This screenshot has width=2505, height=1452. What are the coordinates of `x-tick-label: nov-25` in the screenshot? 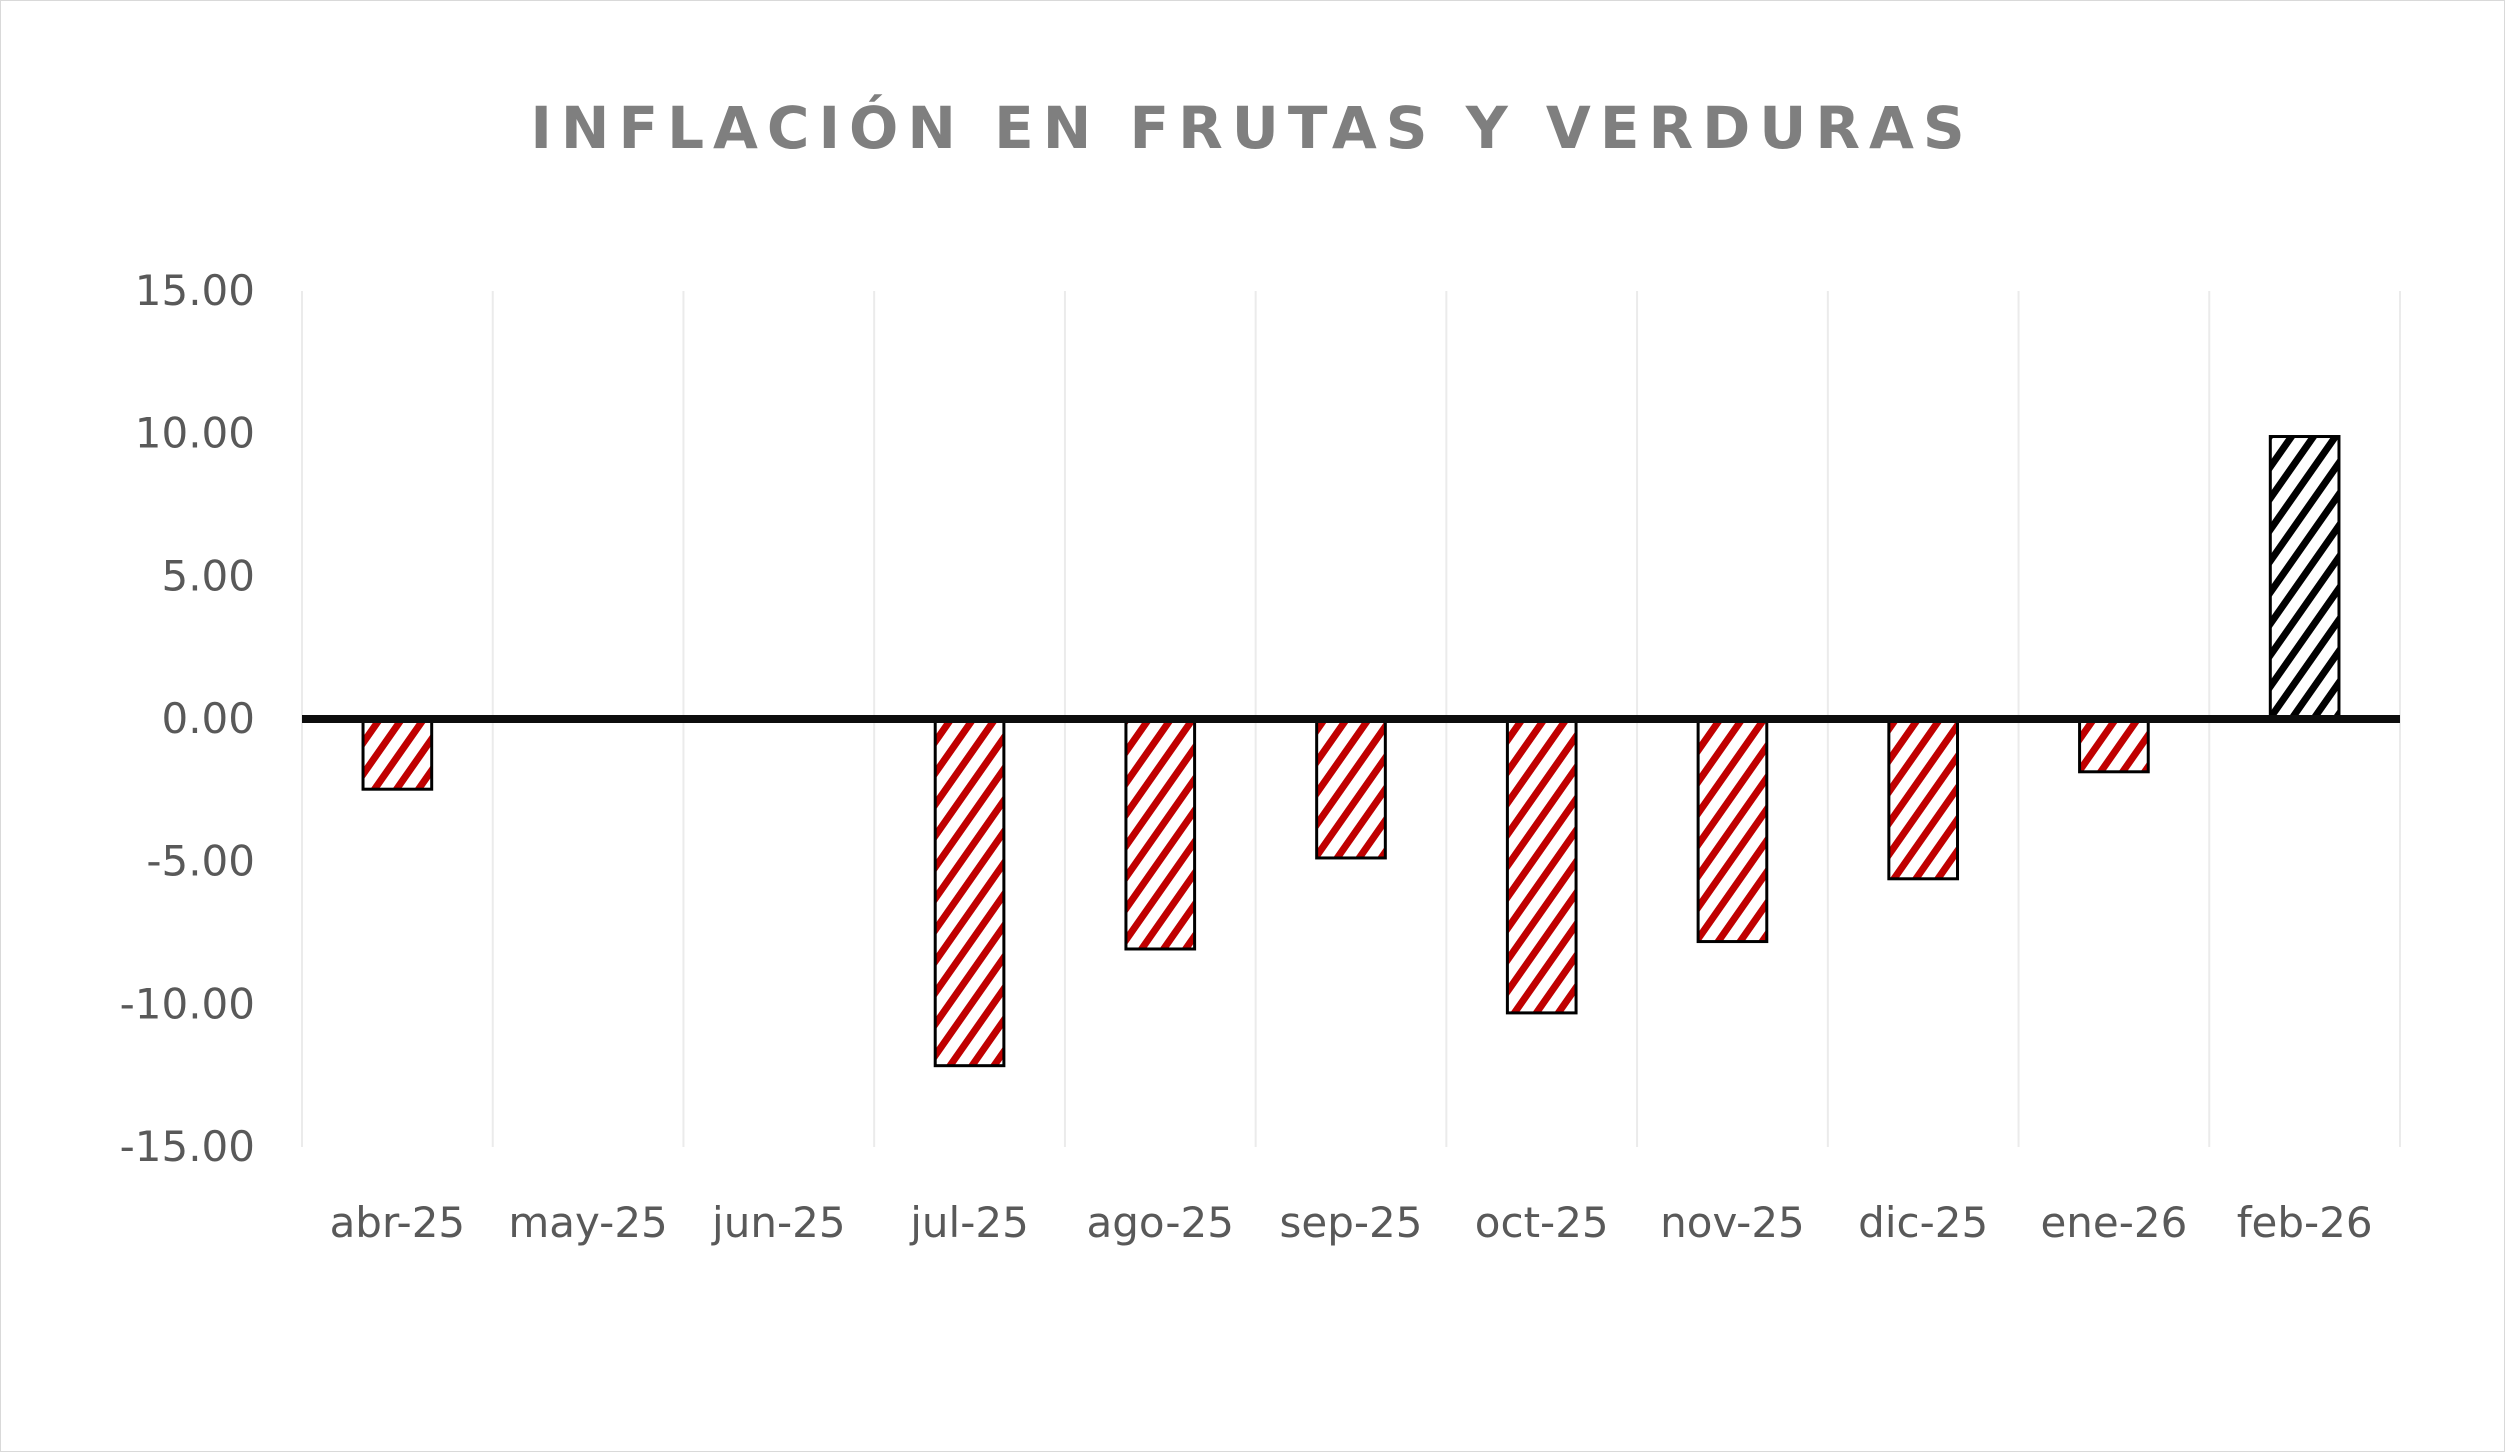 It's located at (1732, 1222).